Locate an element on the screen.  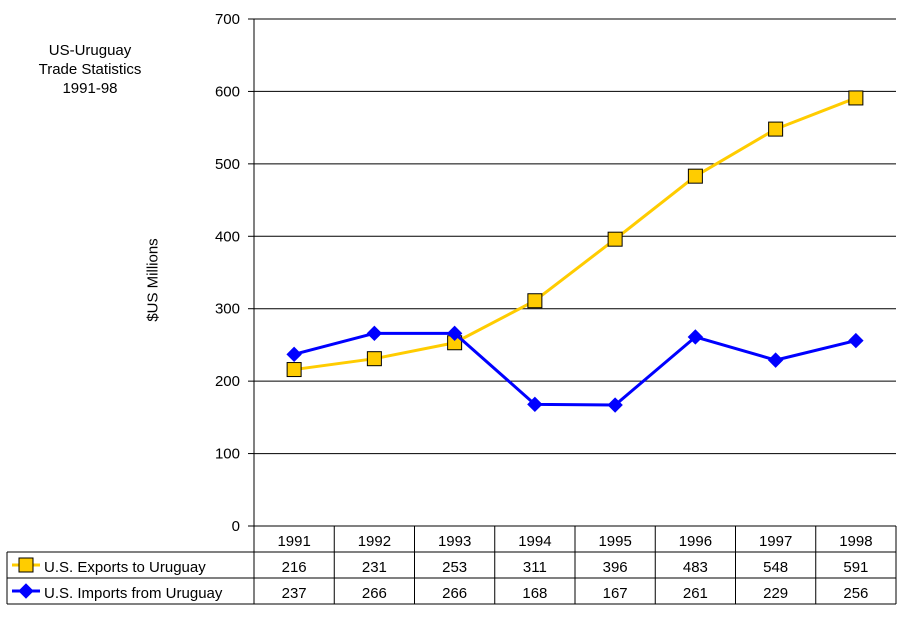
x-tick-label: 1998 is located at coordinates (855, 541).